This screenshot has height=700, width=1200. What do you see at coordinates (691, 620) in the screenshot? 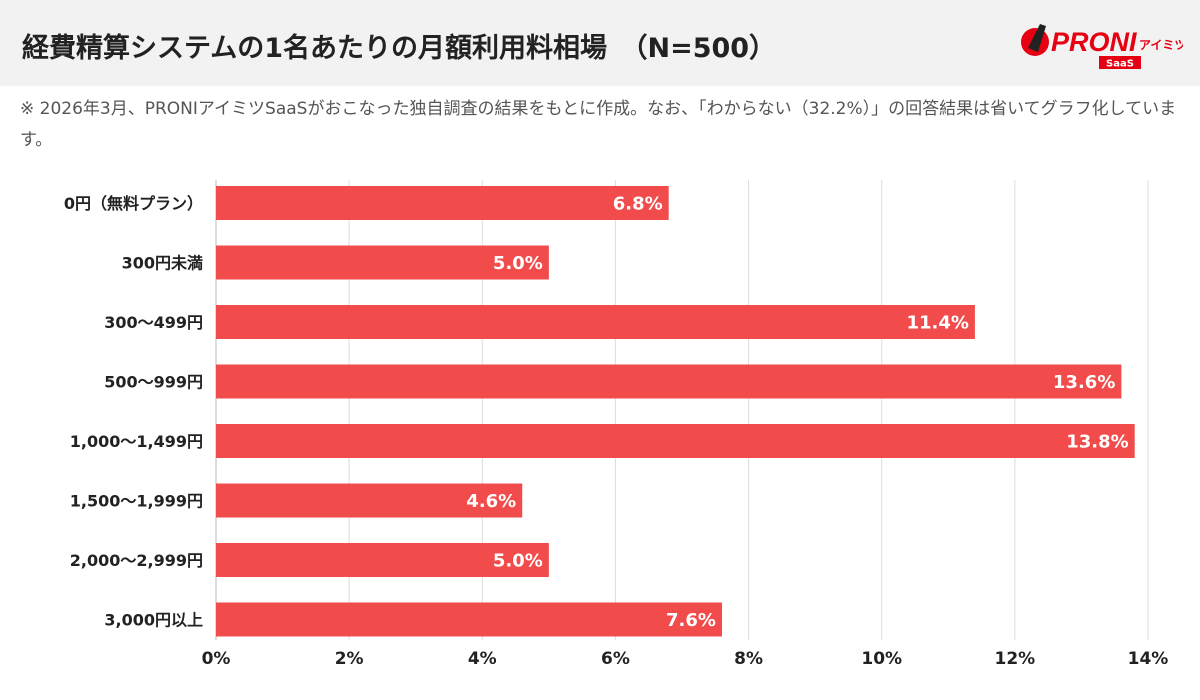
I see `data-label: 7.6%` at bounding box center [691, 620].